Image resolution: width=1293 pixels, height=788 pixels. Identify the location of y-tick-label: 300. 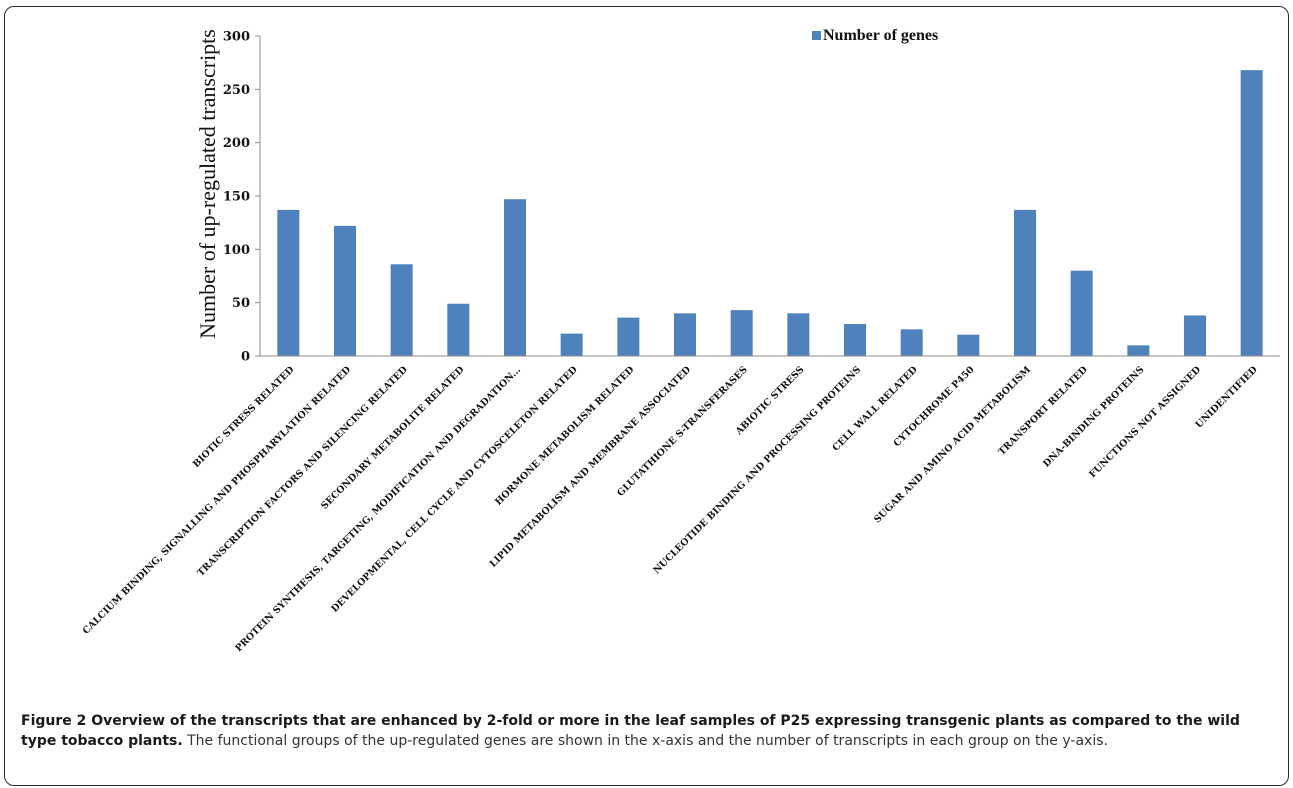
(236, 37).